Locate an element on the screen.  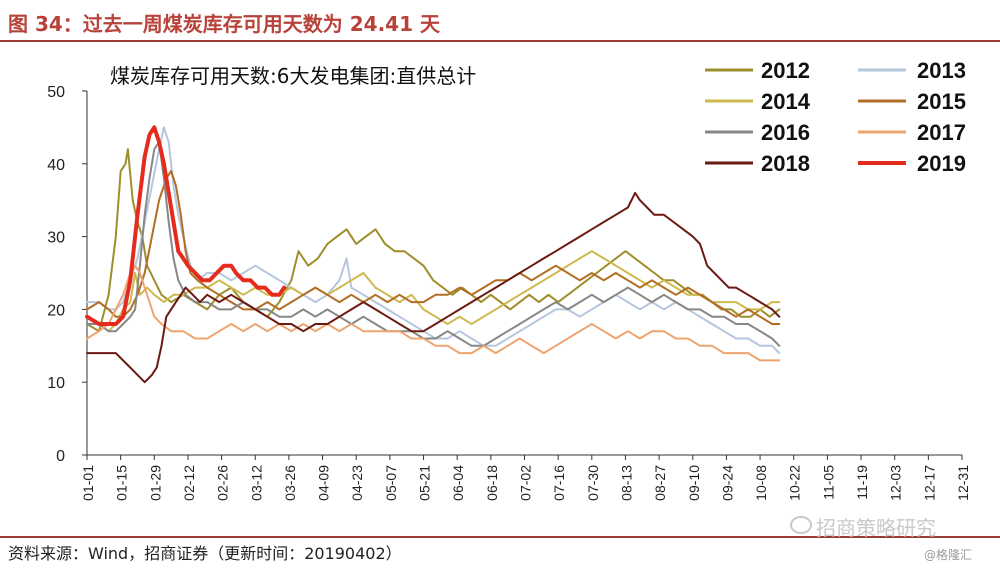
x-tick-label: 07-30 is located at coordinates (593, 483).